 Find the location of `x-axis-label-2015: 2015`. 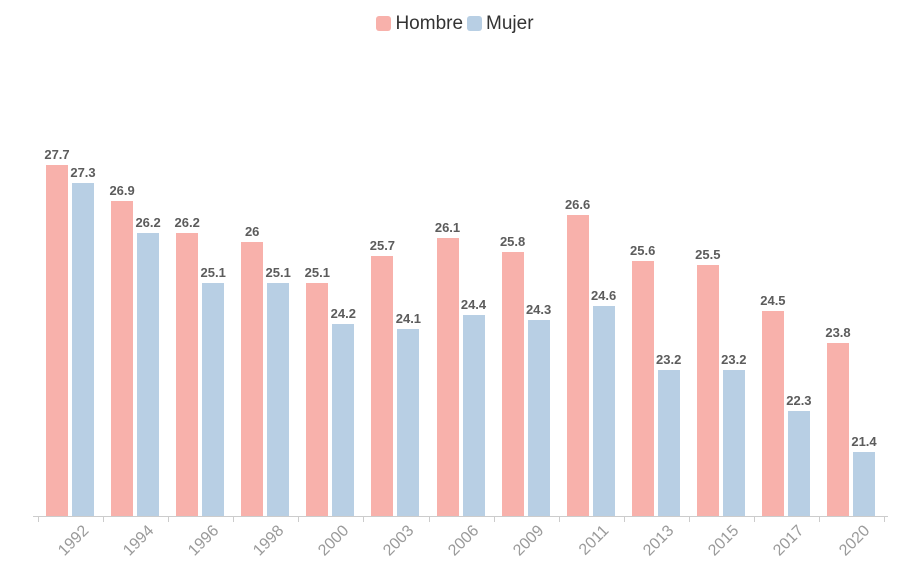

x-axis-label-2015: 2015 is located at coordinates (724, 541).